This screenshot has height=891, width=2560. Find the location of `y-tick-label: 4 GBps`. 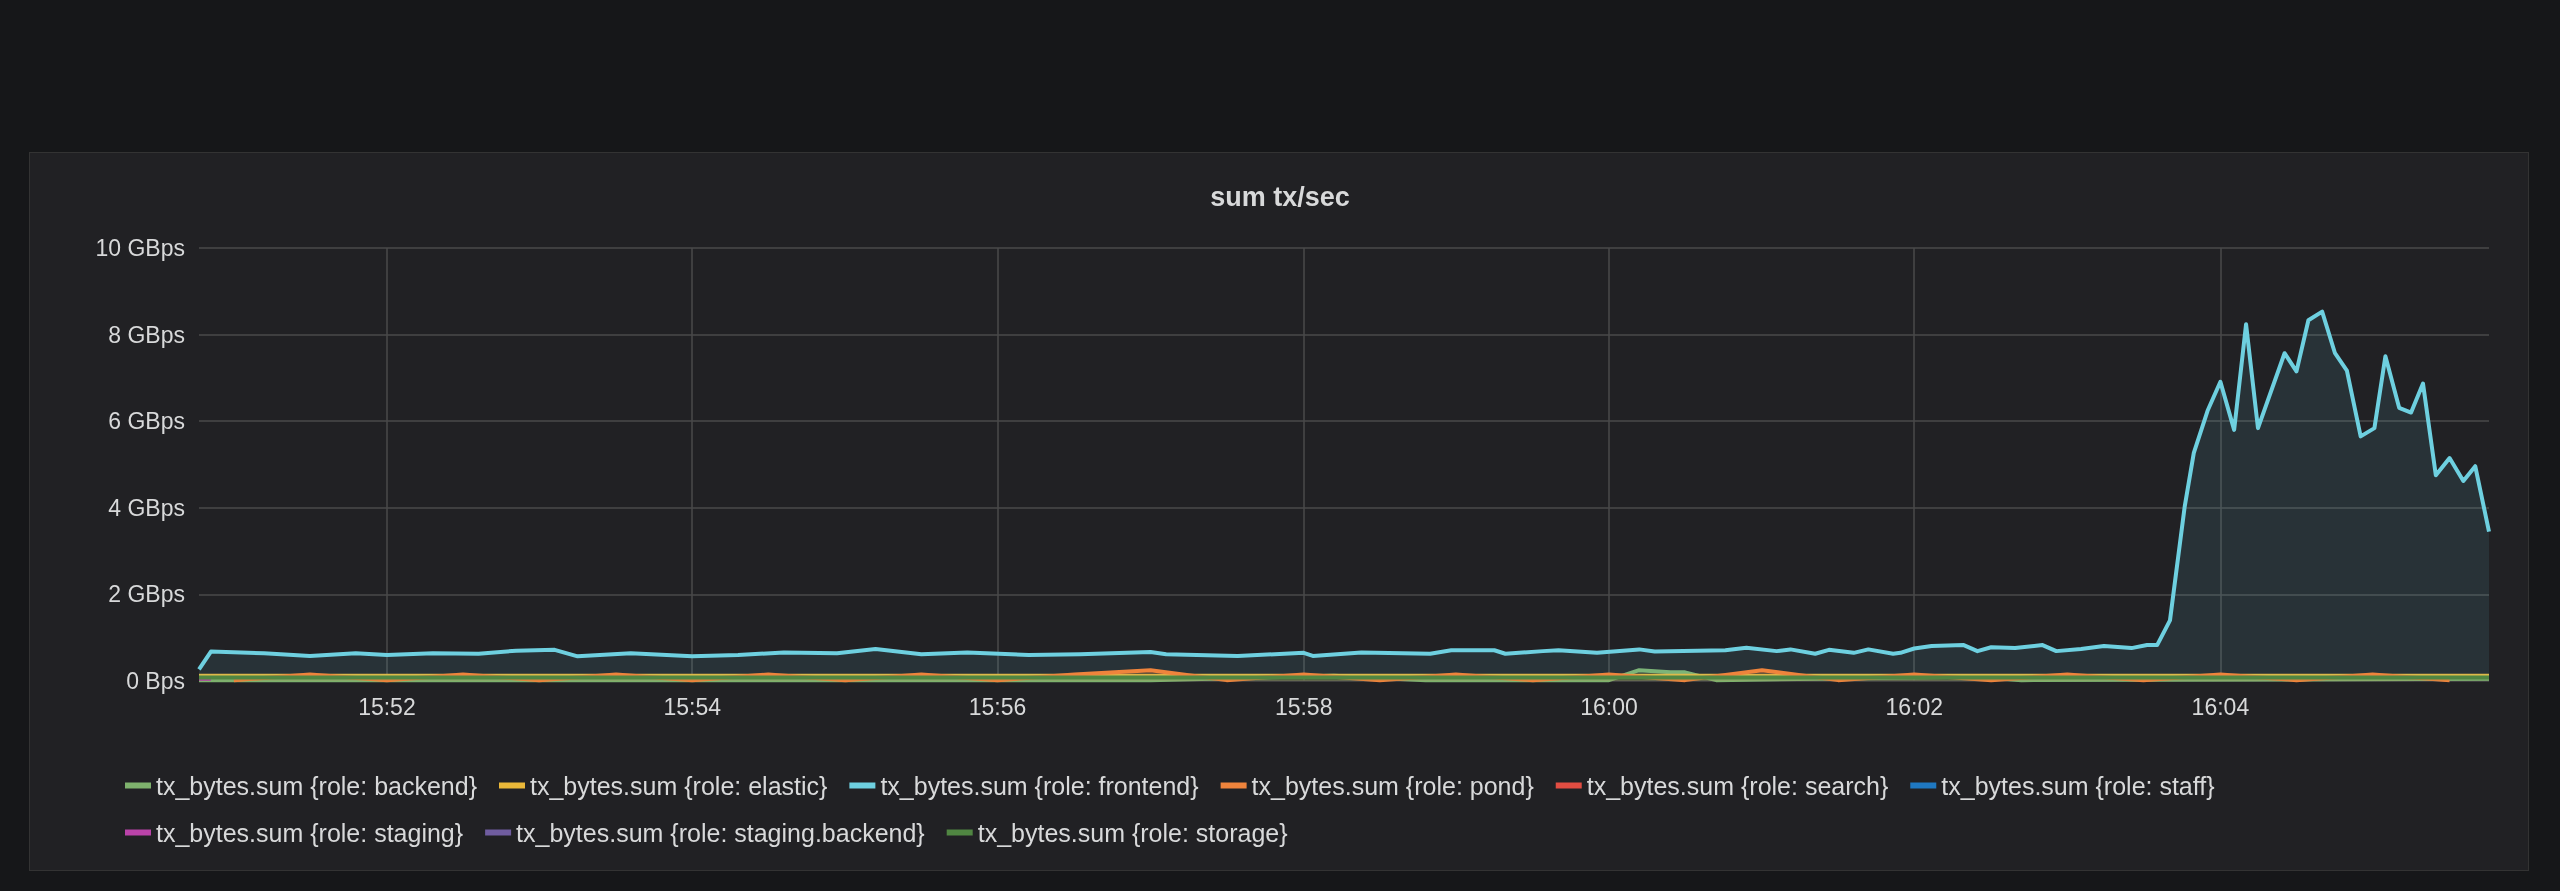

y-tick-label: 4 GBps is located at coordinates (146, 507).